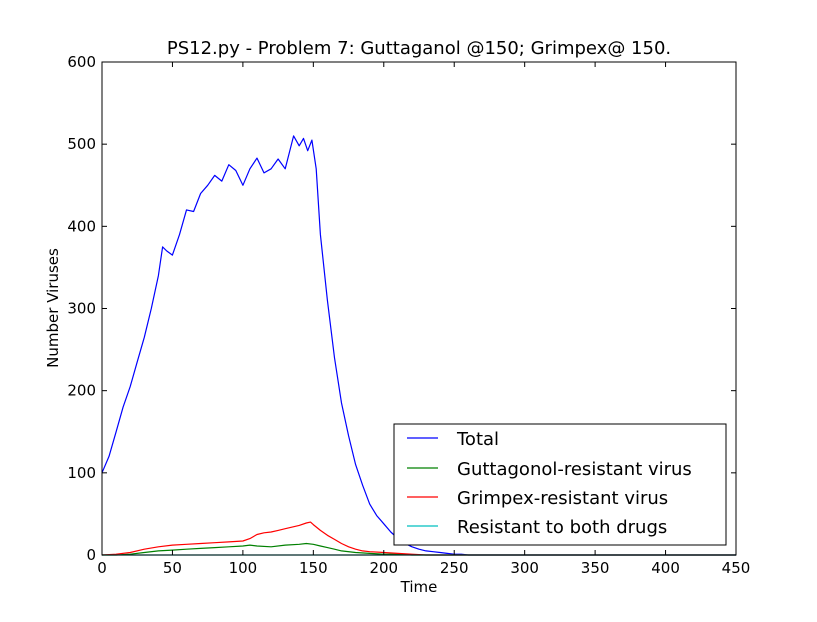 This screenshot has height=622, width=817. I want to click on legend-box, so click(560, 484).